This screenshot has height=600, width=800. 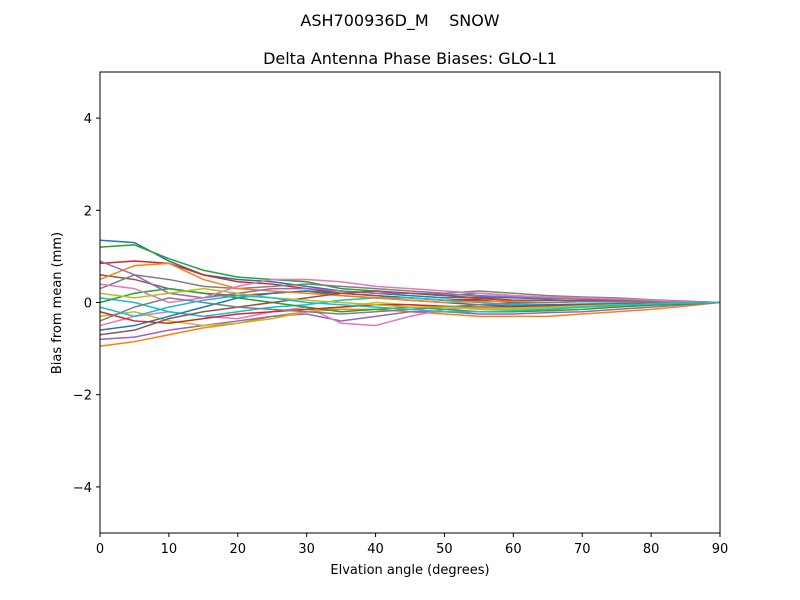 I want to click on plot-area, so click(x=410, y=293).